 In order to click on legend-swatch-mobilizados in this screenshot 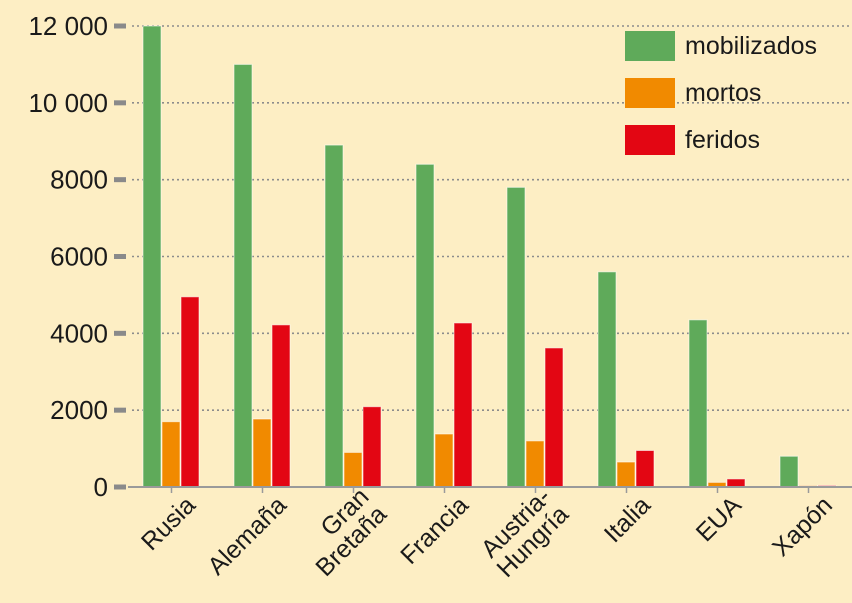, I will do `click(650, 46)`.